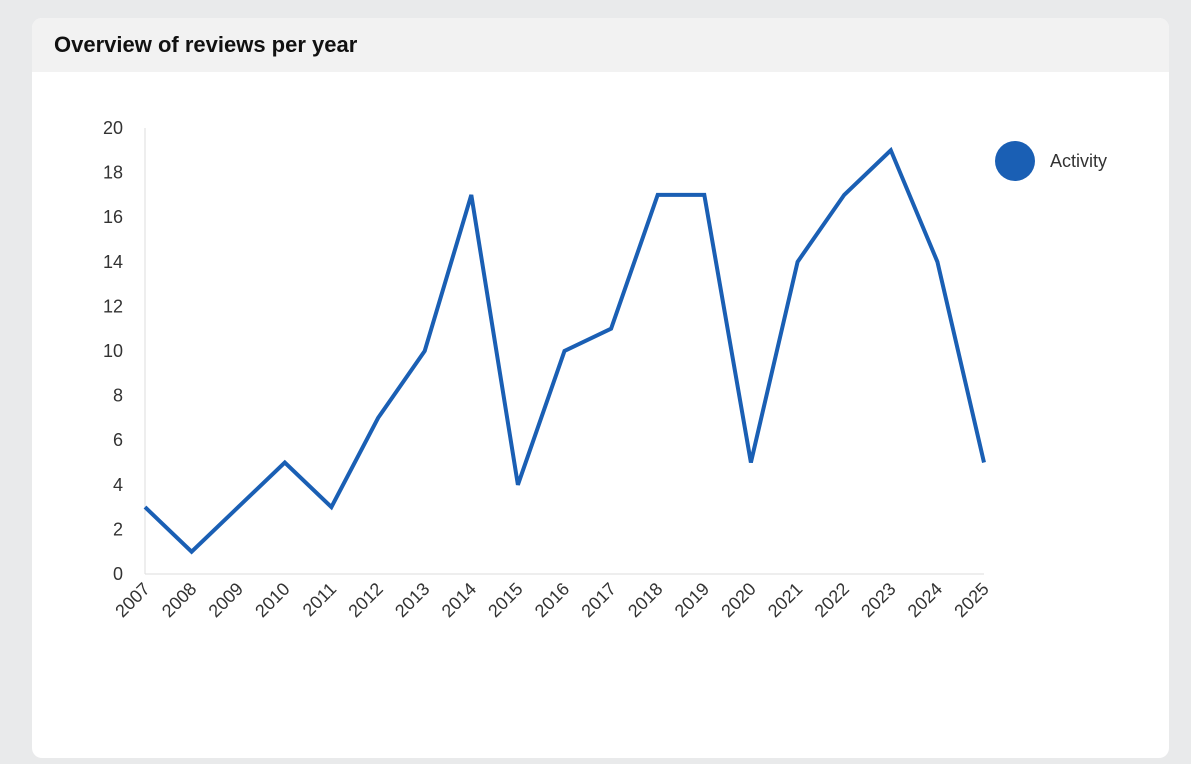  I want to click on card-title: Overview of reviews per year, so click(206, 44).